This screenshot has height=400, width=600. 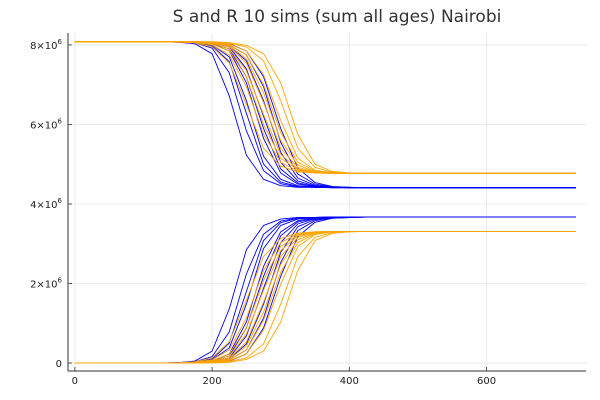 I want to click on y-tick-label: 4×10⁶, so click(x=46, y=204).